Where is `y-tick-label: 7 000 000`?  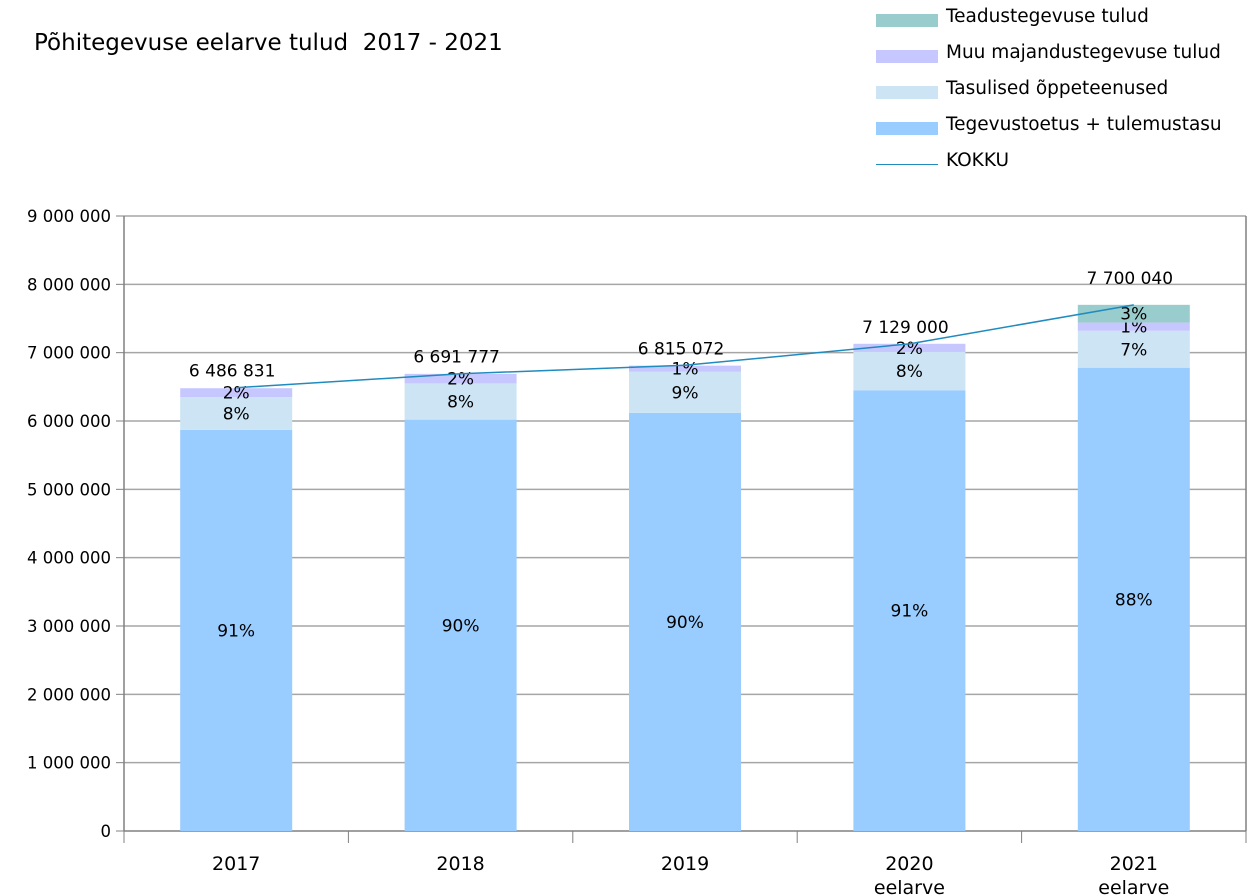 y-tick-label: 7 000 000 is located at coordinates (69, 353).